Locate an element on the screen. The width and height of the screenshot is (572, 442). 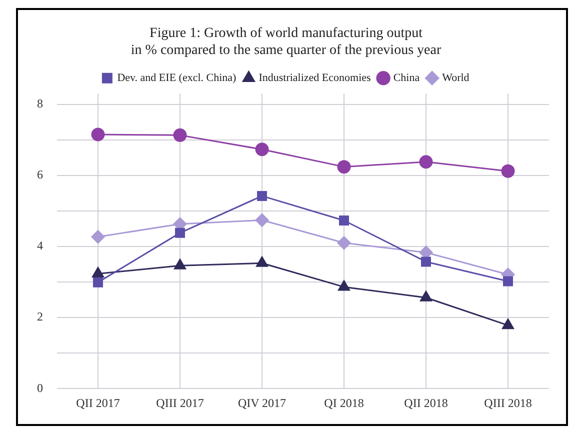
legend-label: China is located at coordinates (406, 78).